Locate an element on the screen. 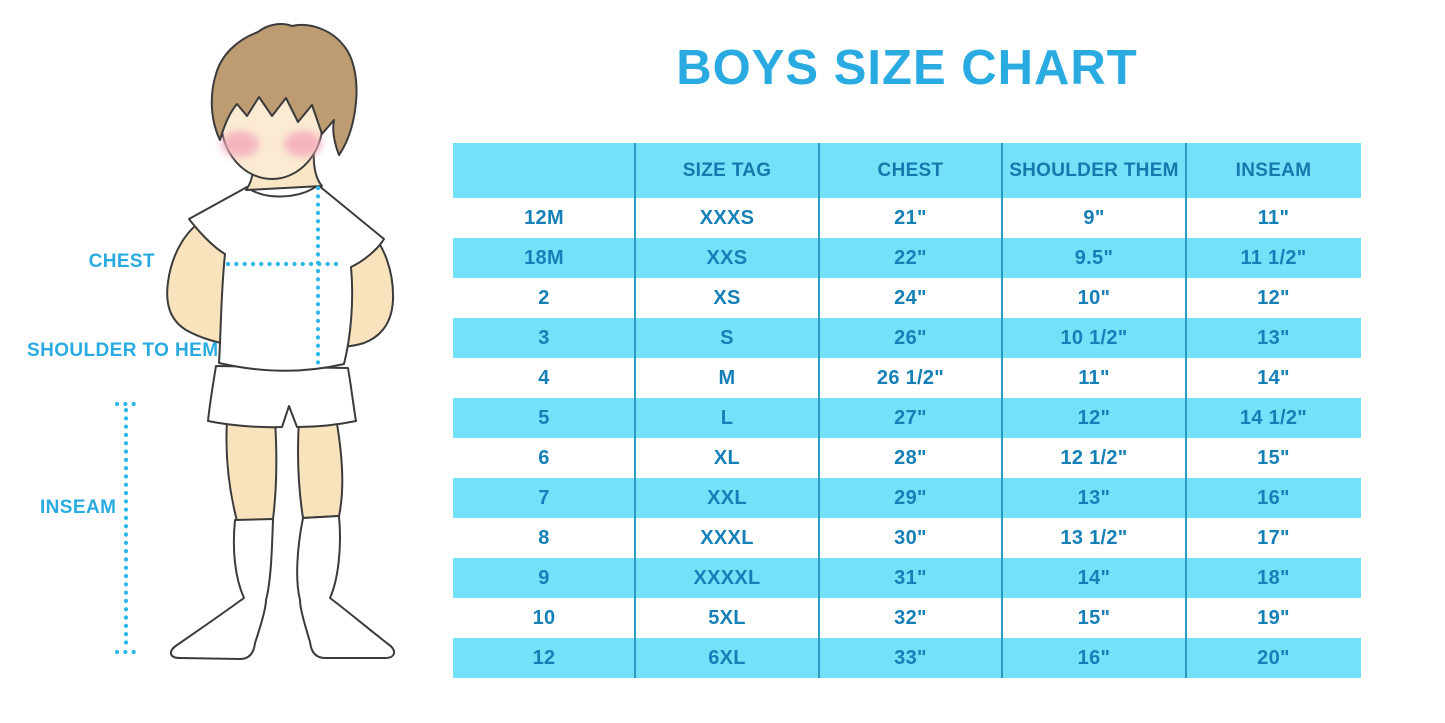 The width and height of the screenshot is (1445, 723). table-cell: 5XL is located at coordinates (727, 617).